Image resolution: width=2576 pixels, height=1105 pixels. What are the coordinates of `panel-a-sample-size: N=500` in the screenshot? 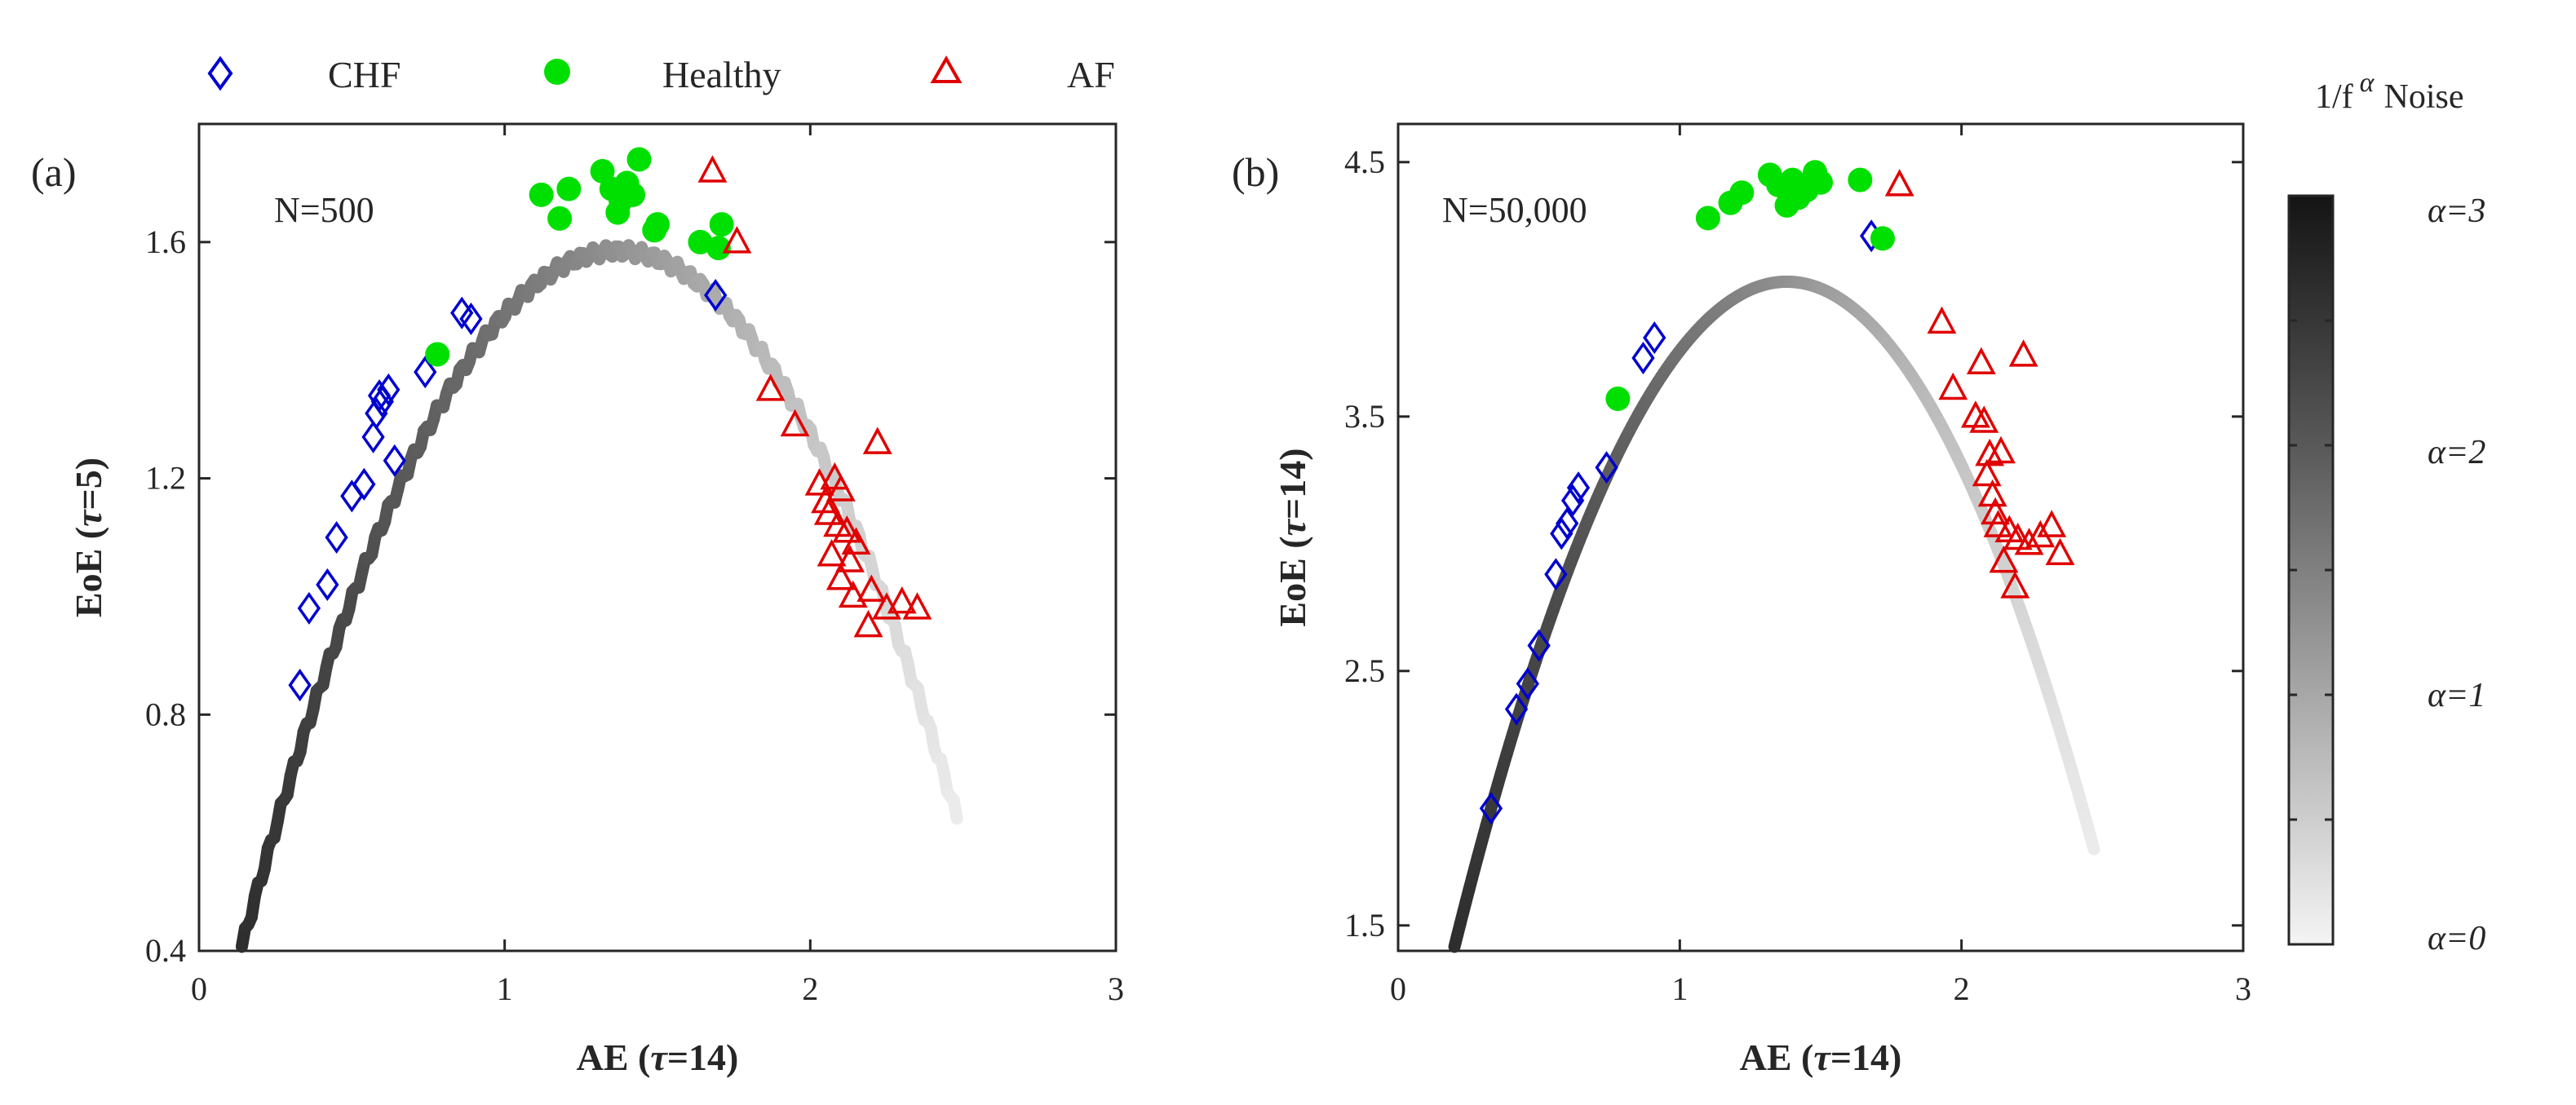 It's located at (324, 210).